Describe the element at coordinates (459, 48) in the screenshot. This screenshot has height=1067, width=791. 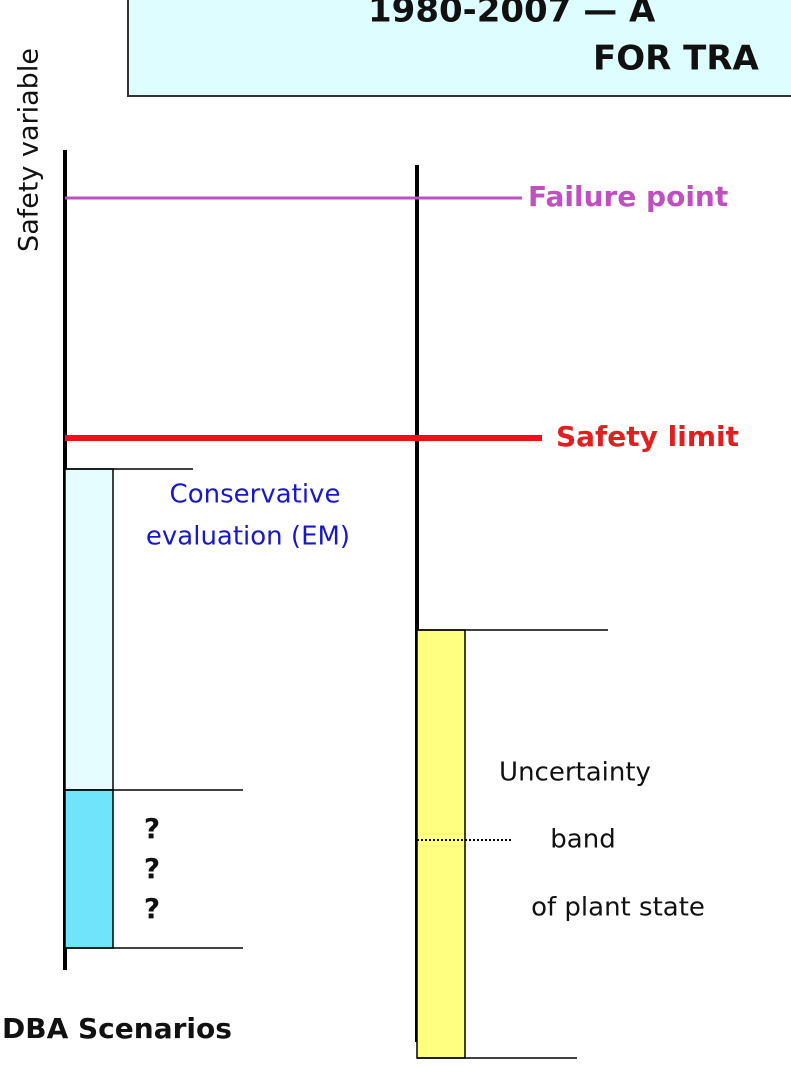
I see `title-box` at that location.